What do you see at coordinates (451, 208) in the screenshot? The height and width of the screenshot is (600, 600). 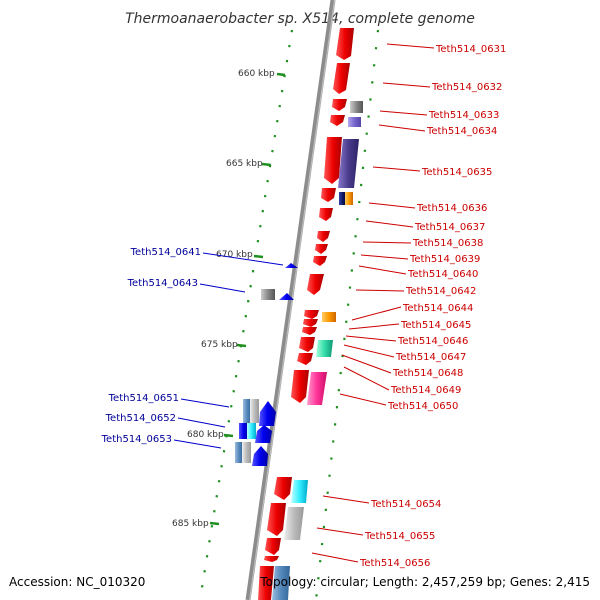 I see `gene-label: Teth514_0636` at bounding box center [451, 208].